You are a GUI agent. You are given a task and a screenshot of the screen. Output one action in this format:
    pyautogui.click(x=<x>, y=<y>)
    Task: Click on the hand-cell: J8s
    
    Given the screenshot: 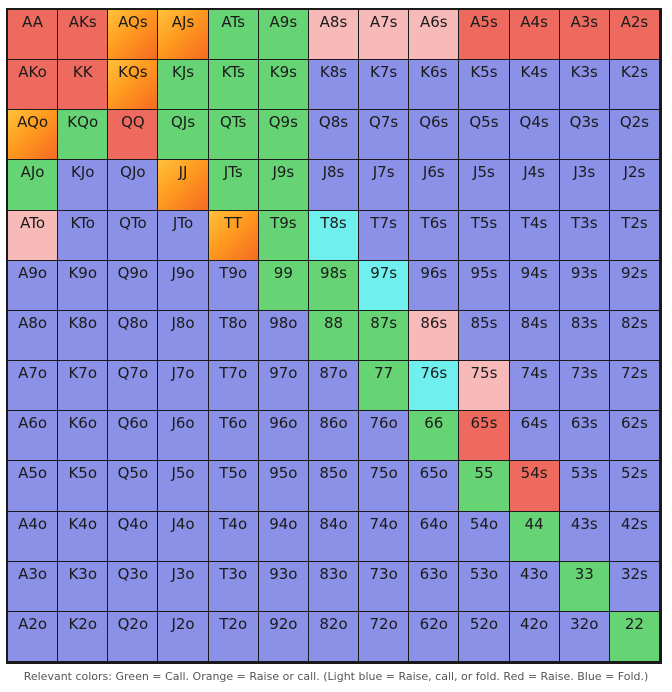 What is the action you would take?
    pyautogui.click(x=334, y=185)
    